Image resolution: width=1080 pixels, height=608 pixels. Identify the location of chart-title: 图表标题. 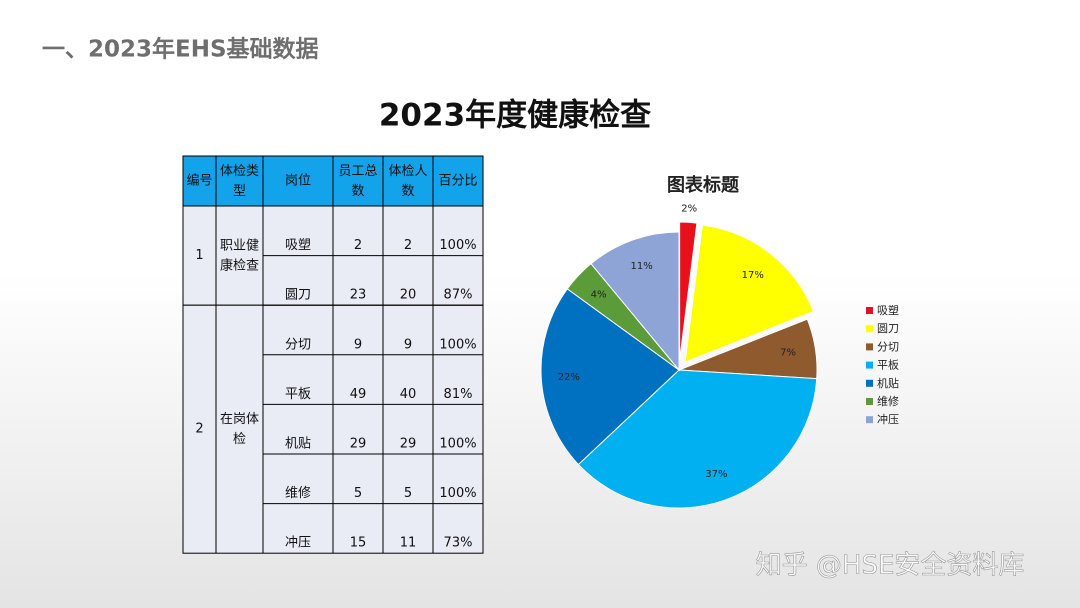
(703, 185).